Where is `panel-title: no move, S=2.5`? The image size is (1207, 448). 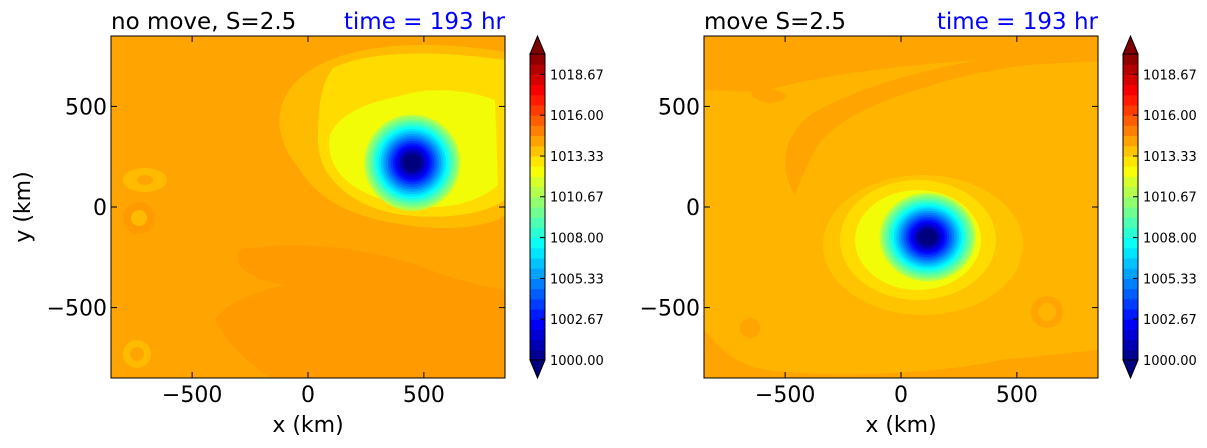 panel-title: no move, S=2.5 is located at coordinates (203, 22).